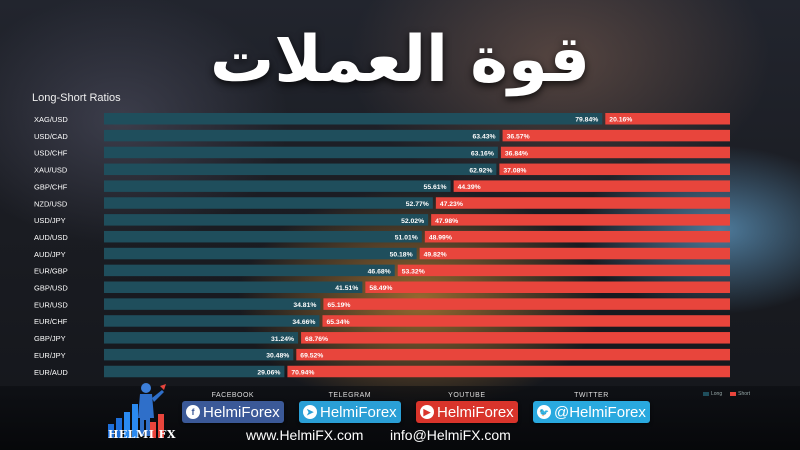  What do you see at coordinates (450, 435) in the screenshot?
I see `email-link: info@HelmiFX.com` at bounding box center [450, 435].